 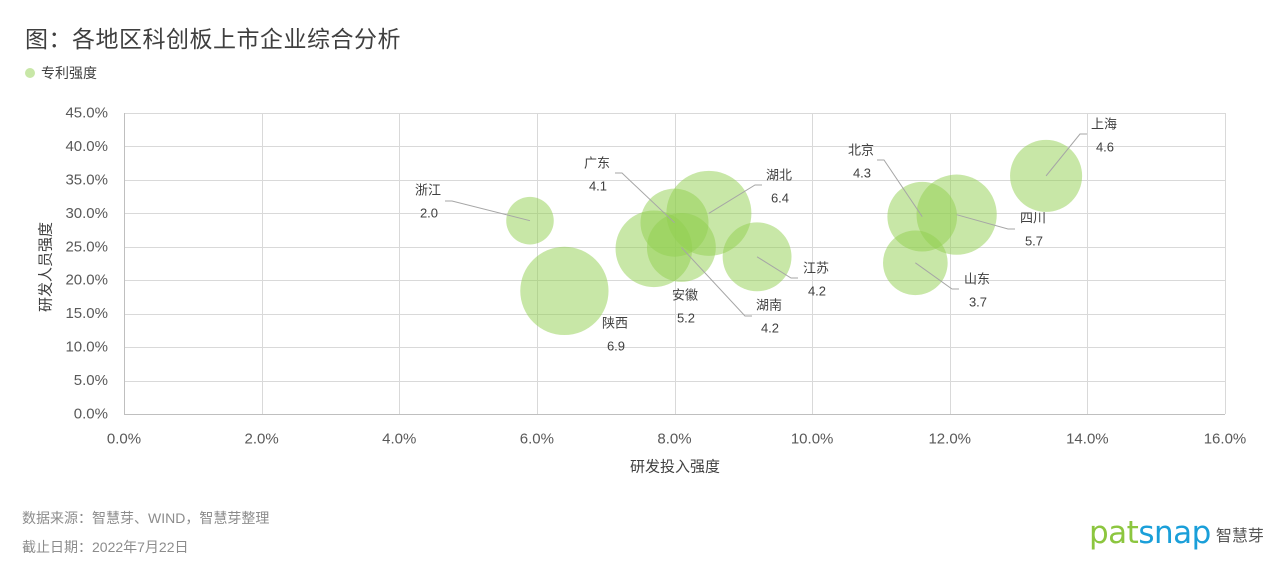 I want to click on data-label-region: 山东, so click(x=977, y=279).